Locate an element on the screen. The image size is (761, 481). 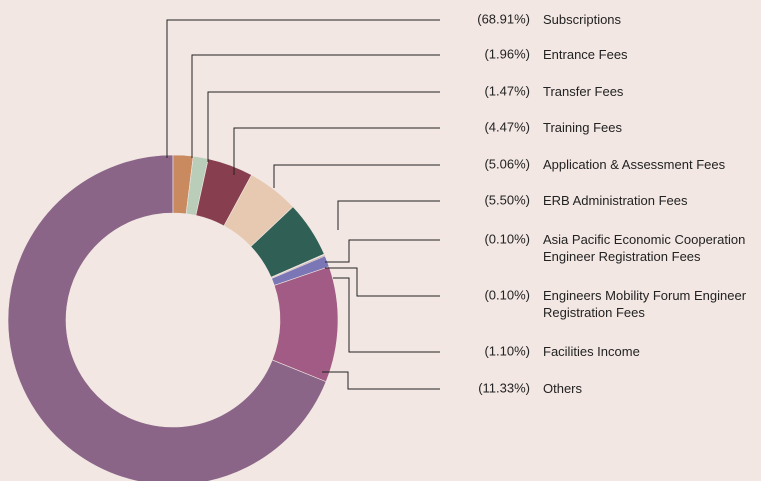
category-label: Subscriptions is located at coordinates (582, 19).